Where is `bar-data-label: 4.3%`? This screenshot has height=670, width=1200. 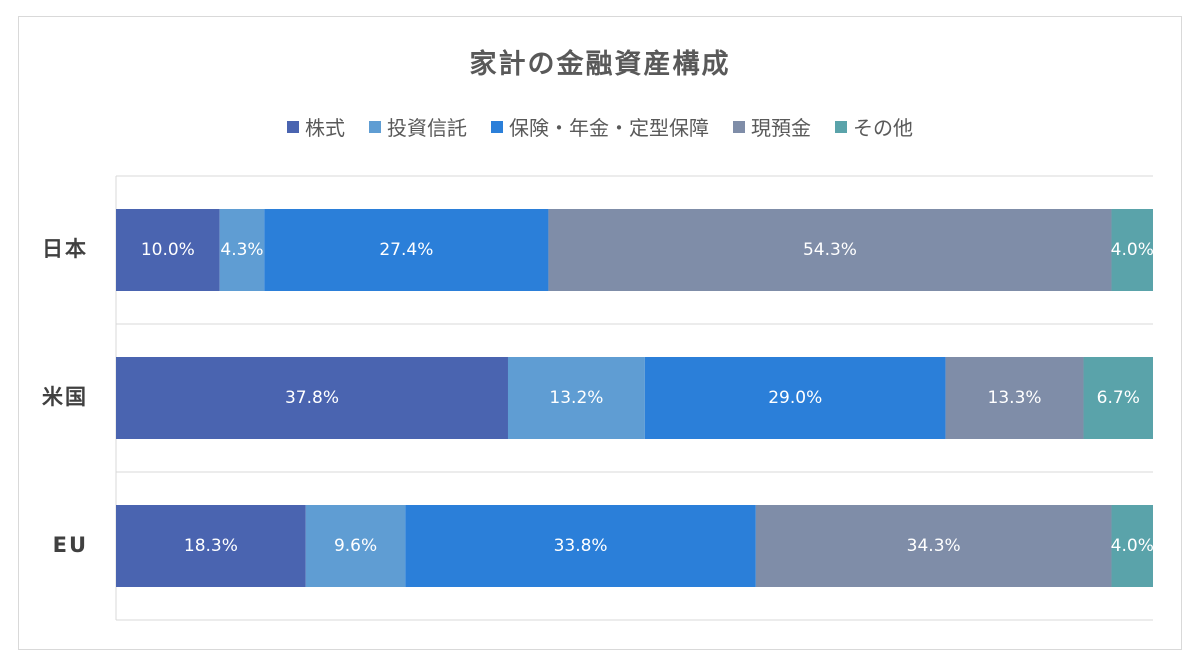
bar-data-label: 4.3% is located at coordinates (241, 250).